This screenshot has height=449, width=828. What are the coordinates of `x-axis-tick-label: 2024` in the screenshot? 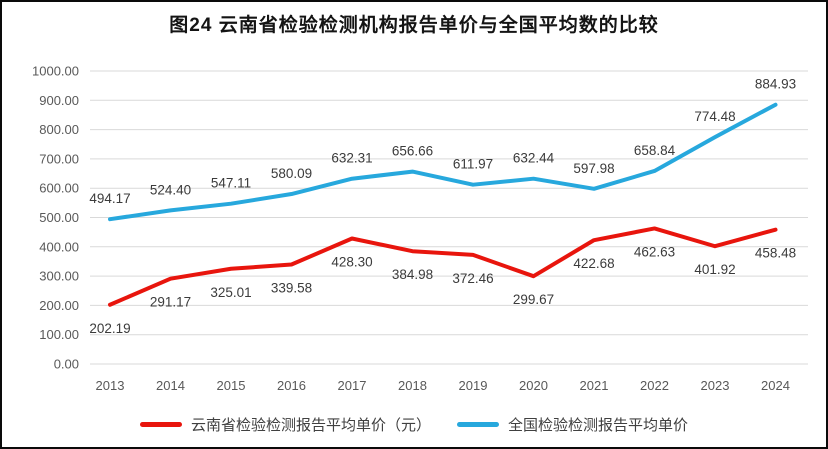 It's located at (775, 385).